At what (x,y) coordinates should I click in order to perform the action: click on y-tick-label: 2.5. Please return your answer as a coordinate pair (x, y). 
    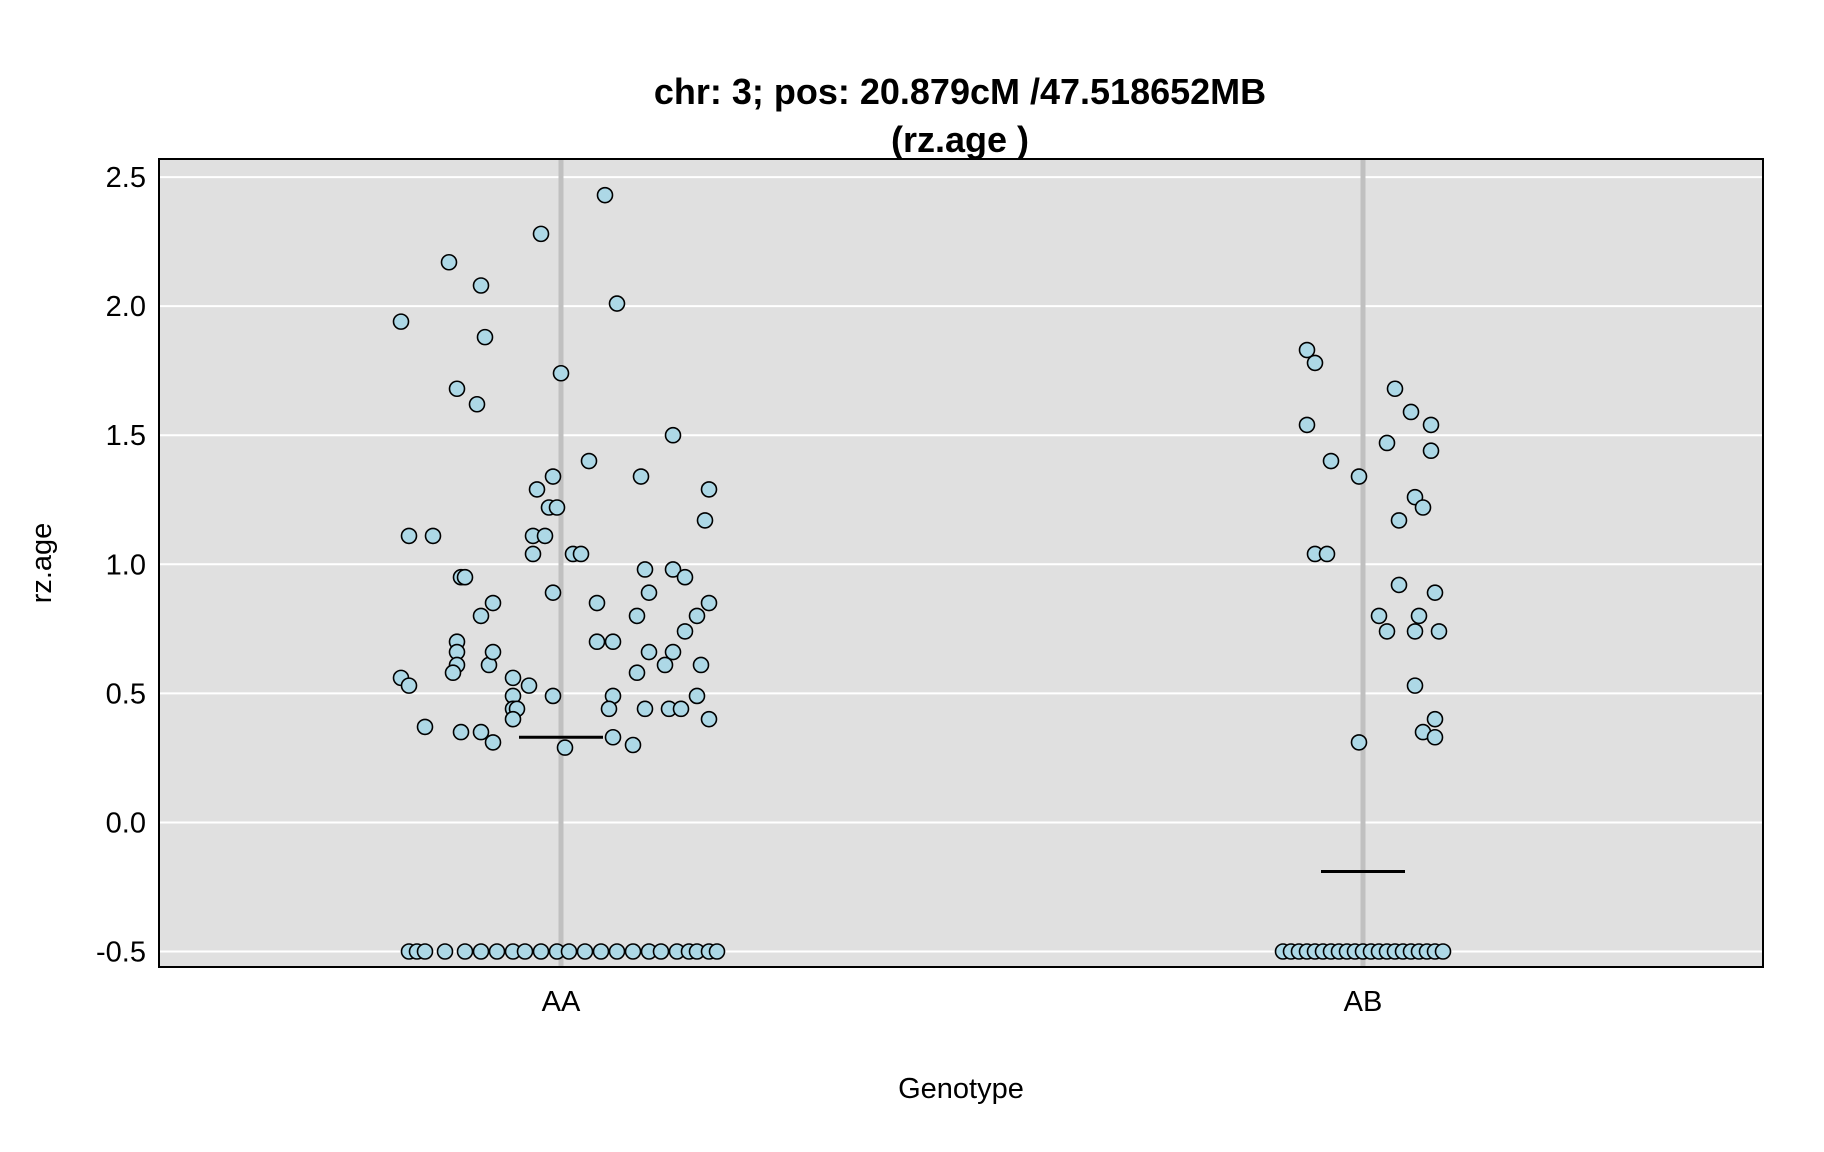
    Looking at the image, I should click on (126, 178).